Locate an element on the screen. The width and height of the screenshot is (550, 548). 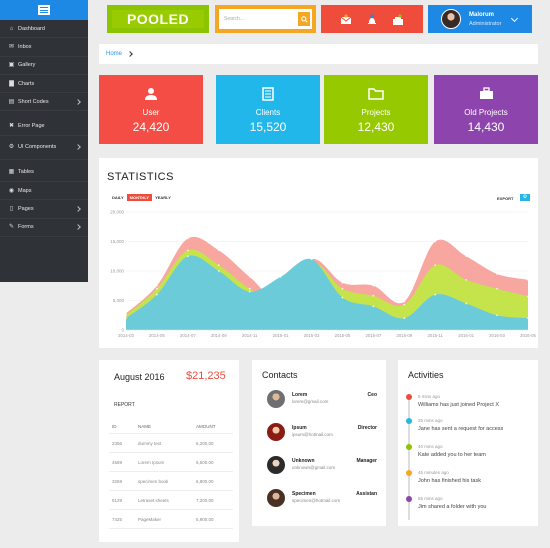
contact-item: Specimen specimen@hotmail.com Assistan is located at coordinates (322, 500).